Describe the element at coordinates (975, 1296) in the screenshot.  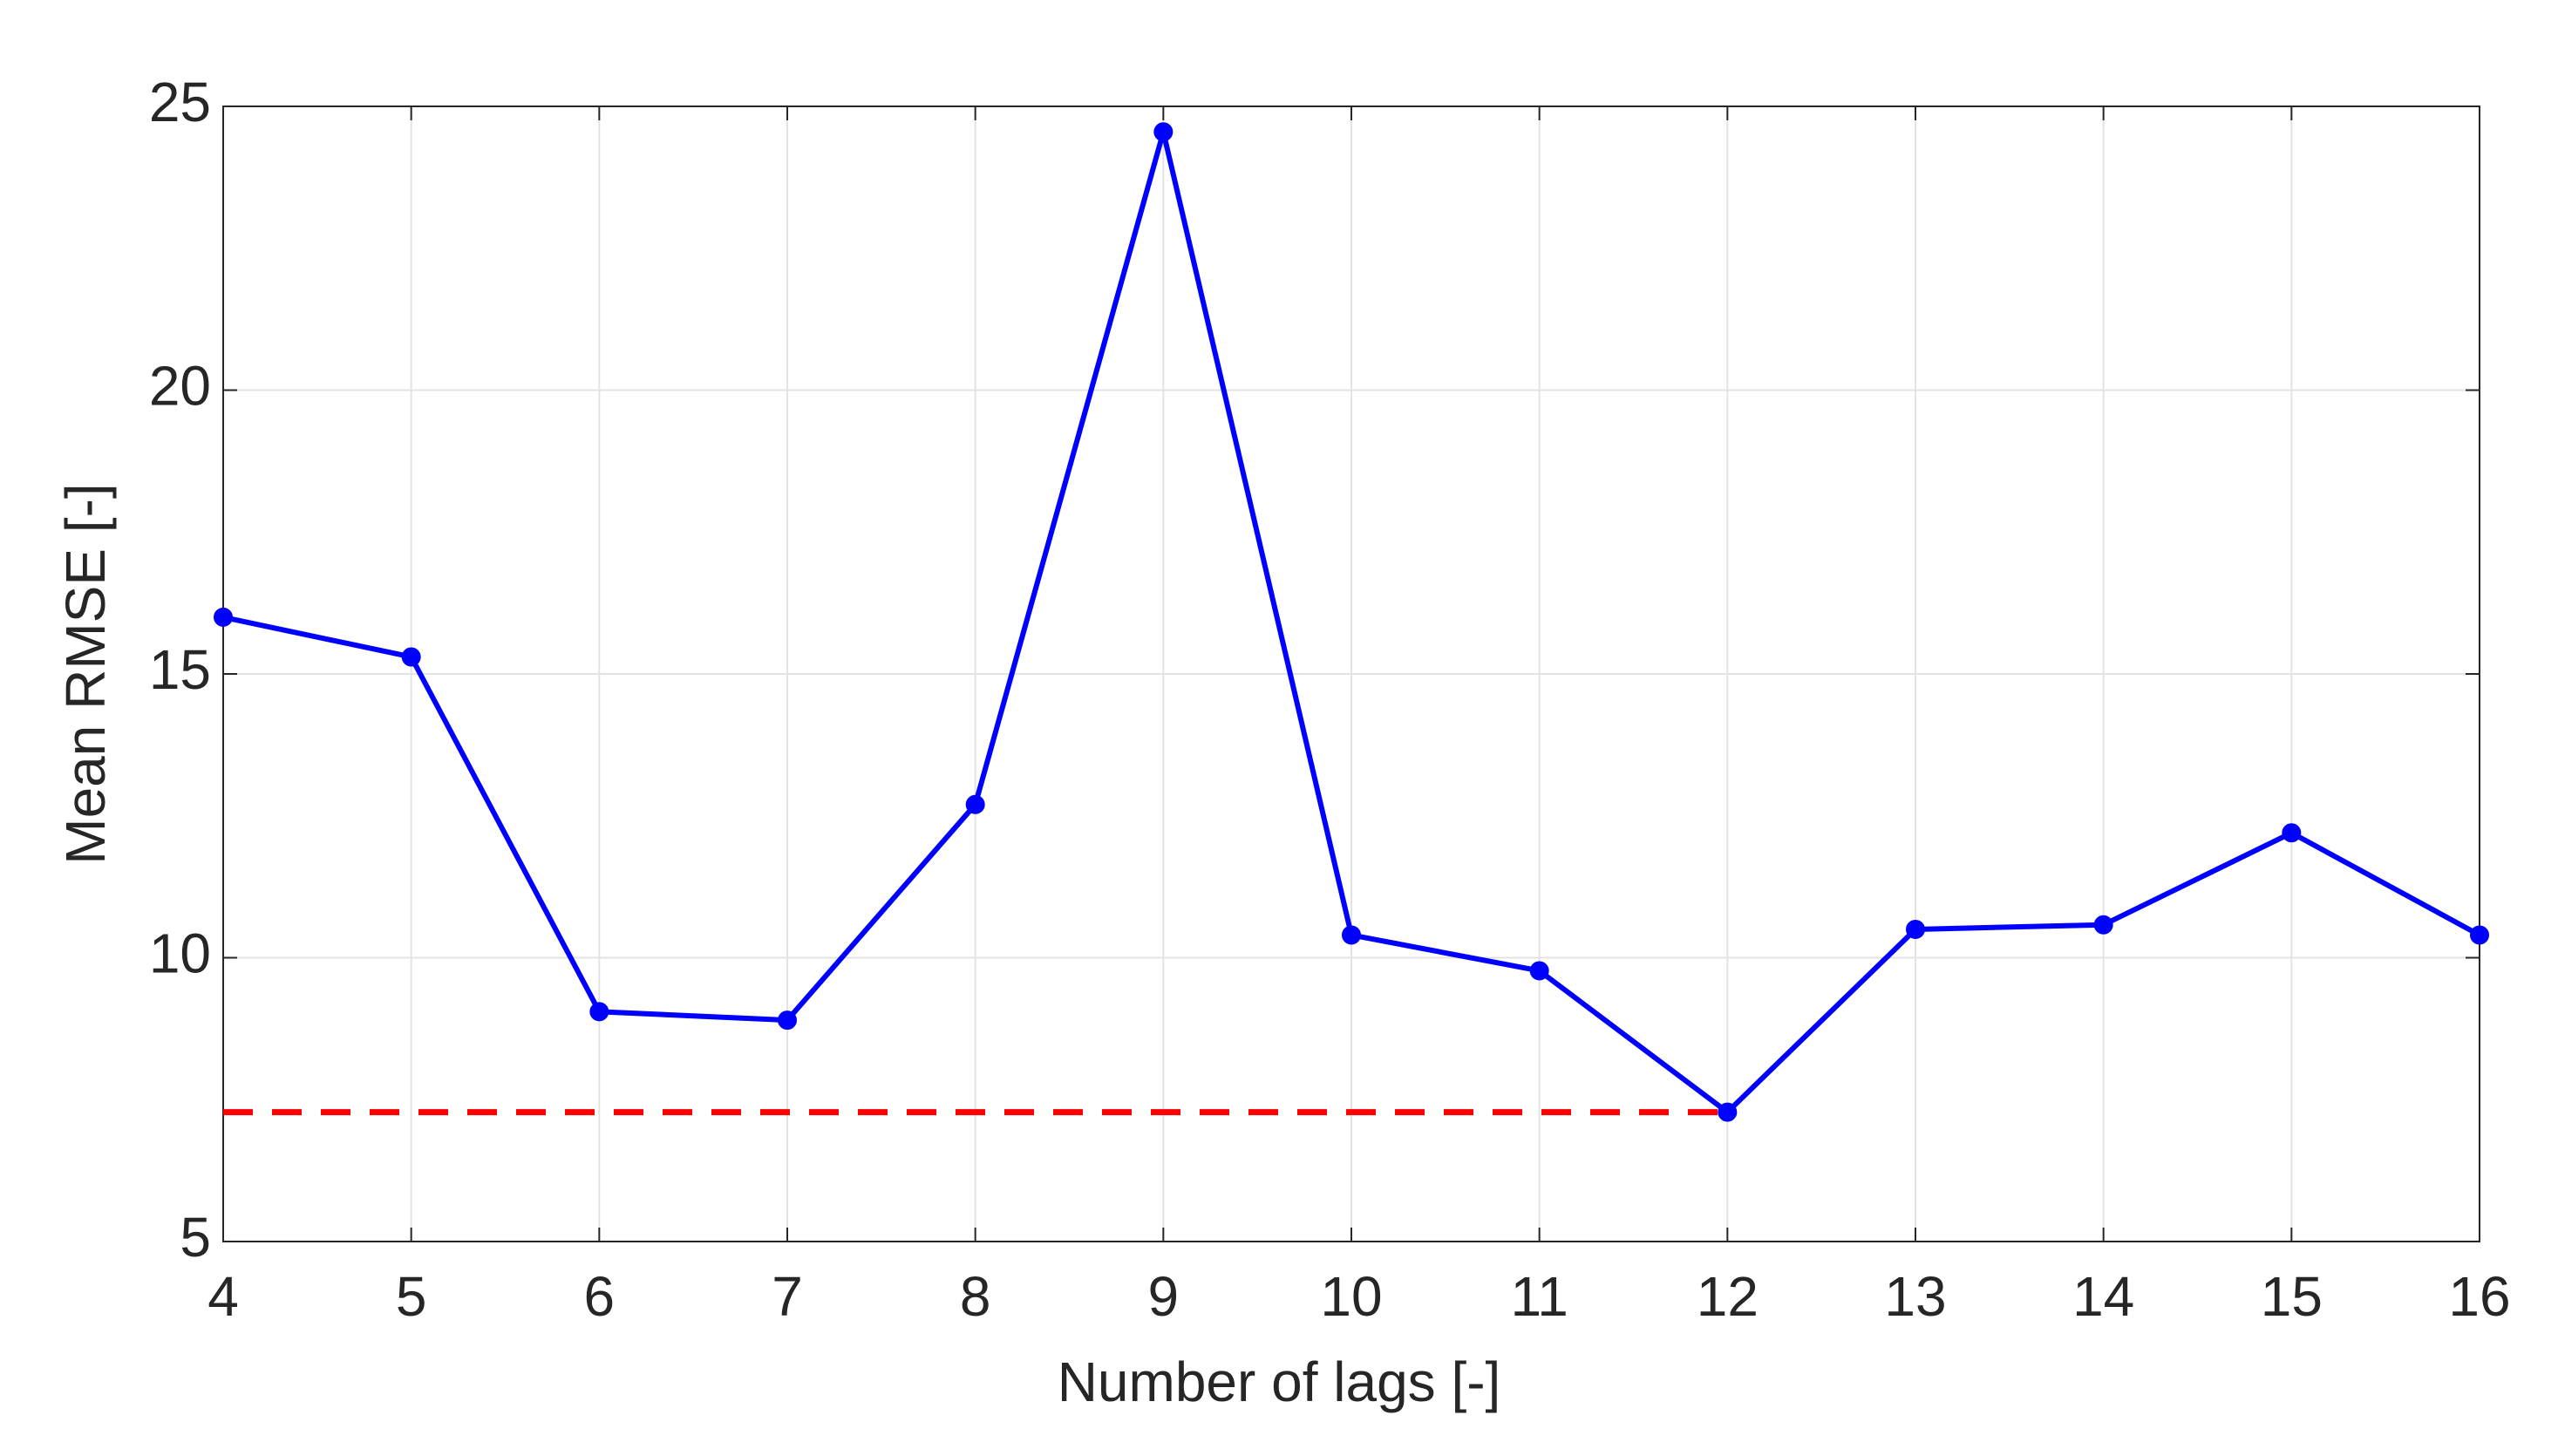
I see `x-tick-label: 8` at that location.